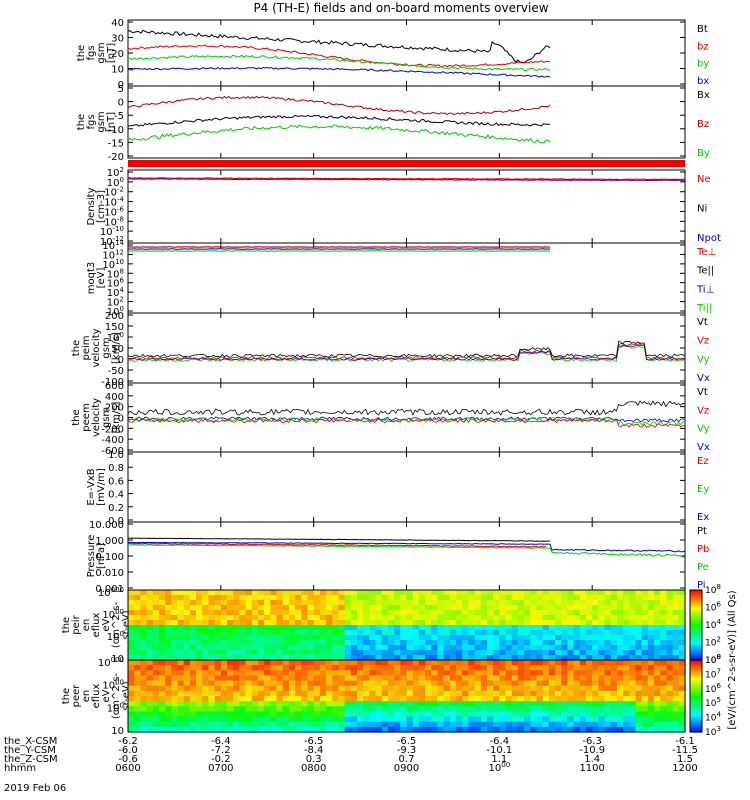 This screenshot has height=800, width=750. Describe the element at coordinates (703, 124) in the screenshot. I see `legend-entry: Bz` at that location.